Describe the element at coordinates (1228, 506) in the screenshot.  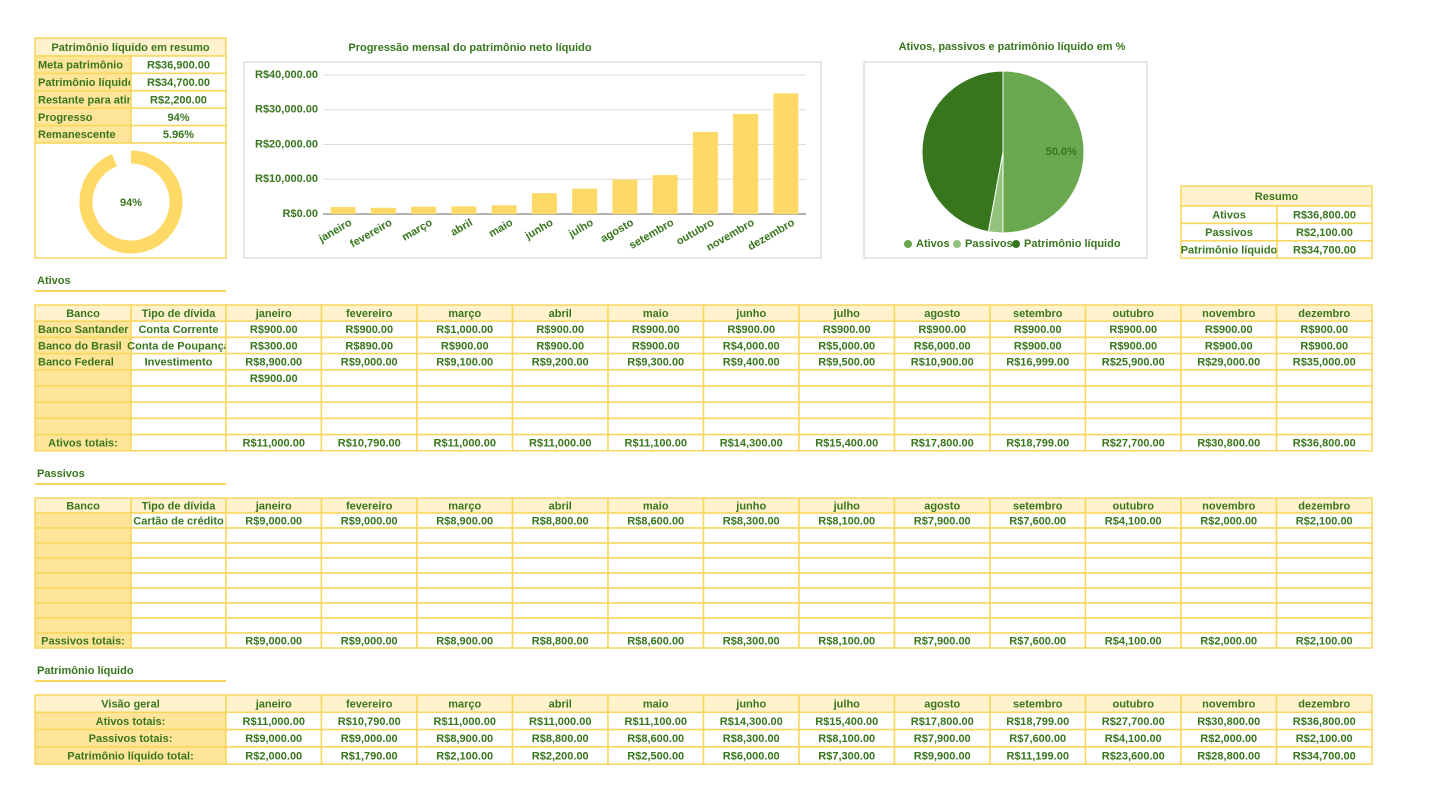
I see `cell-text: novembro` at that location.